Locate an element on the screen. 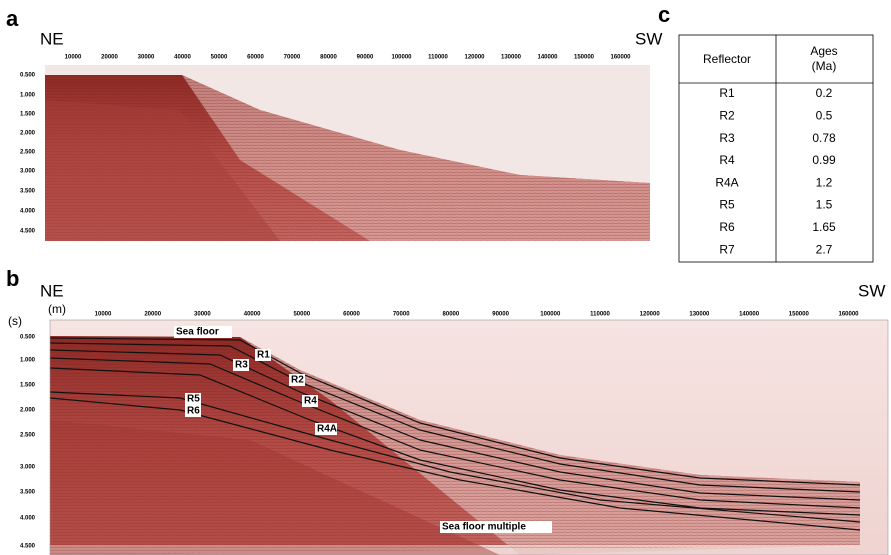  table-cell: R1 is located at coordinates (727, 93).